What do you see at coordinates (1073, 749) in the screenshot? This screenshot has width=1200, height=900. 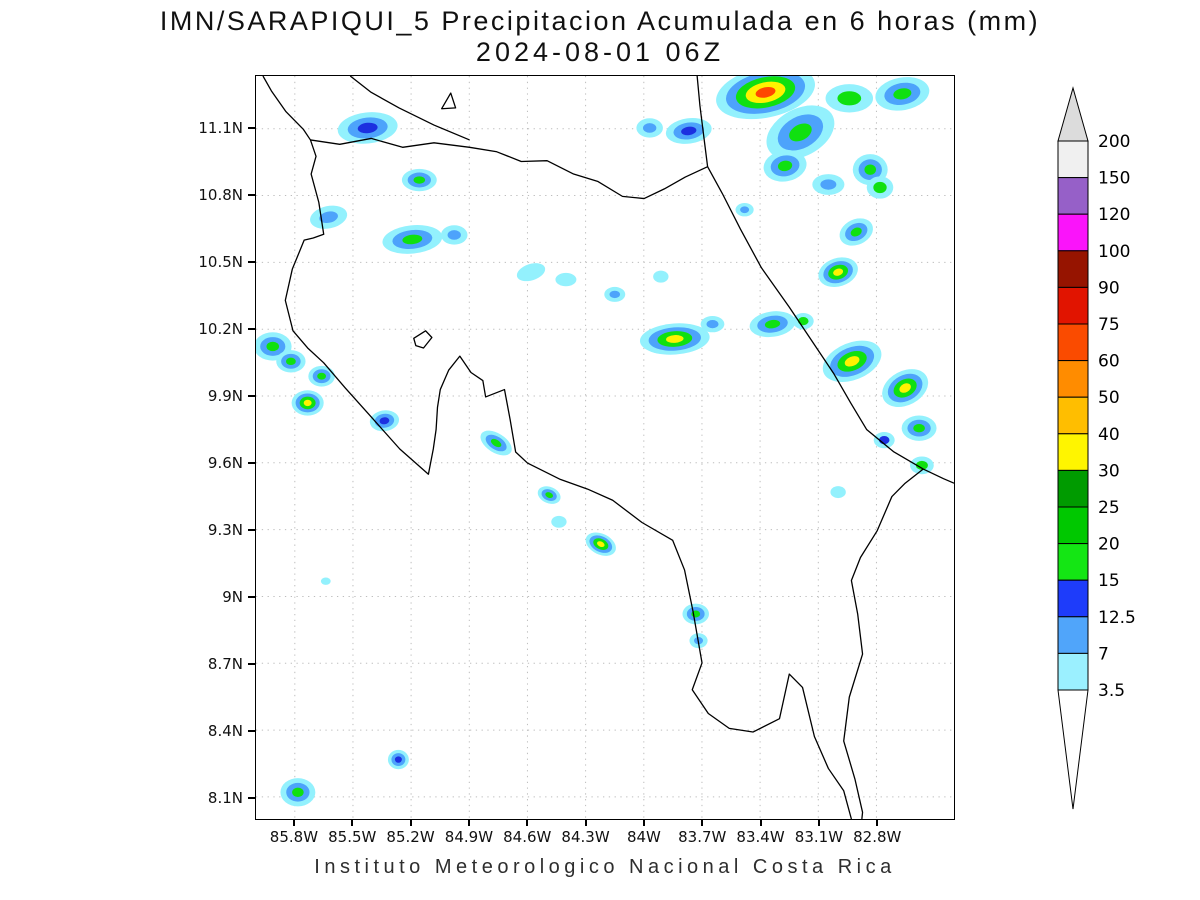 I see `colorbar-under-arrow` at bounding box center [1073, 749].